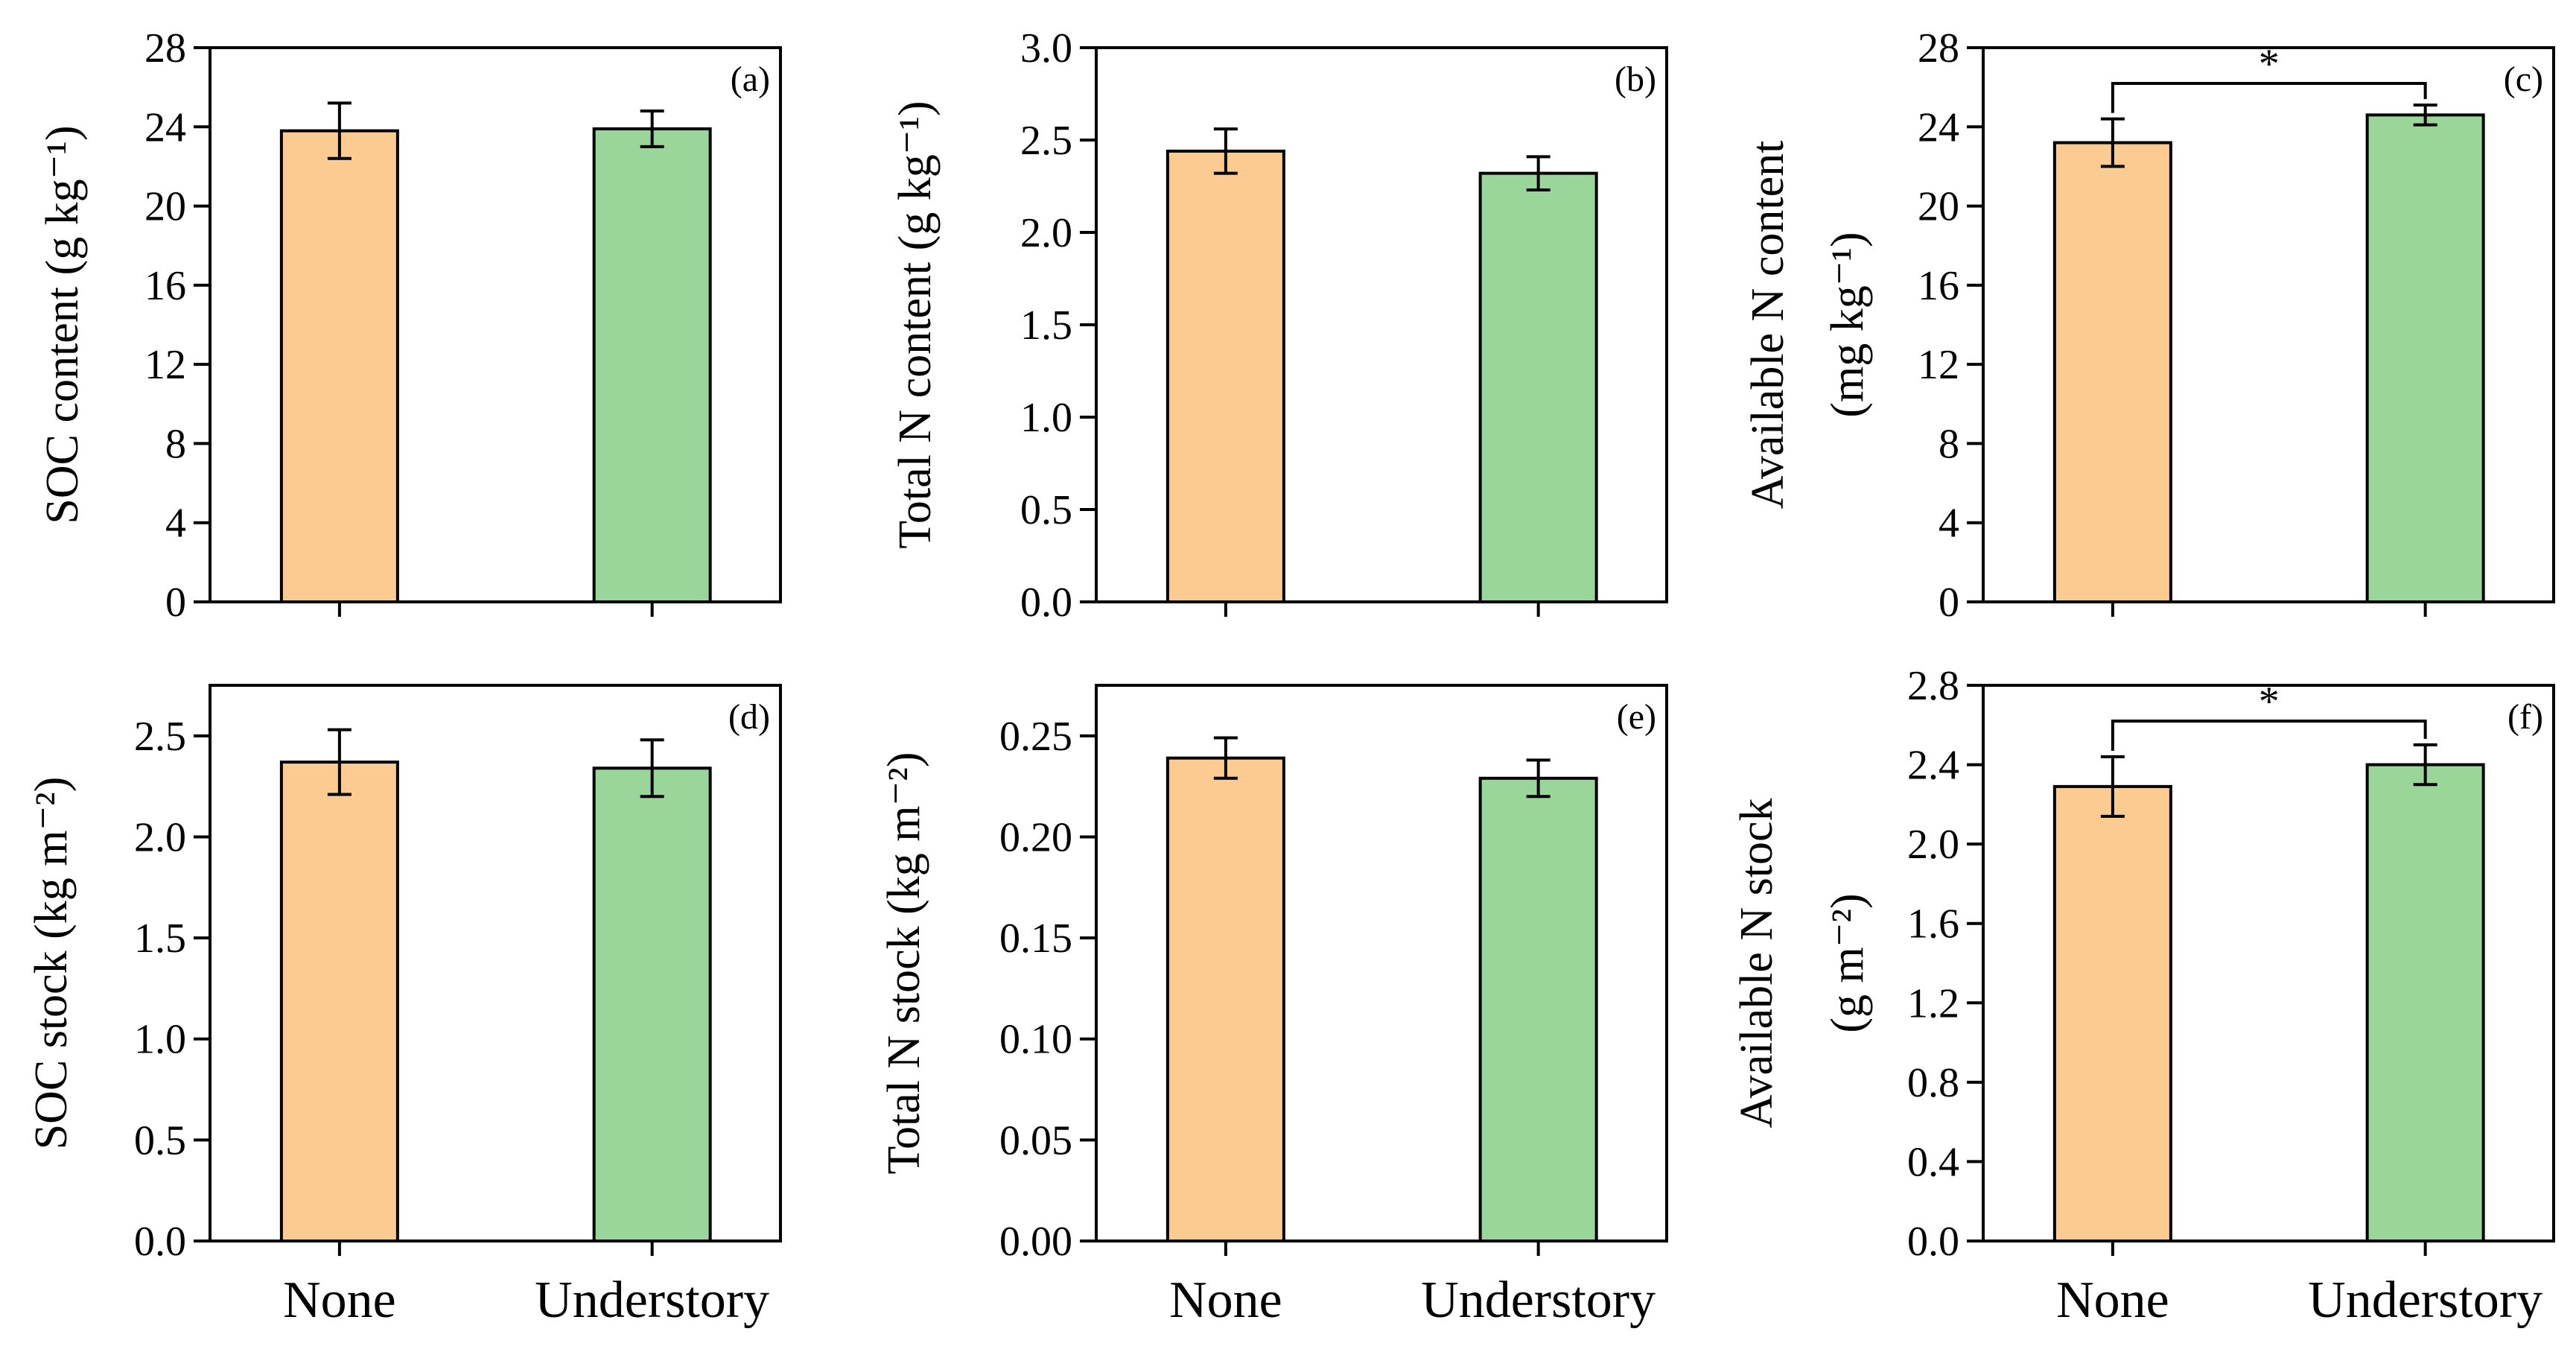  Describe the element at coordinates (1035, 737) in the screenshot. I see `y-tick-label: 0.25` at that location.